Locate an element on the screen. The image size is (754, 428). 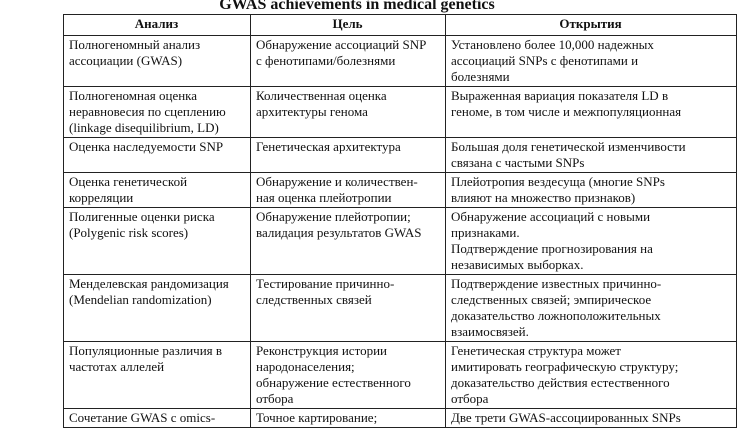
column-header-analysis: Анализ is located at coordinates (157, 25).